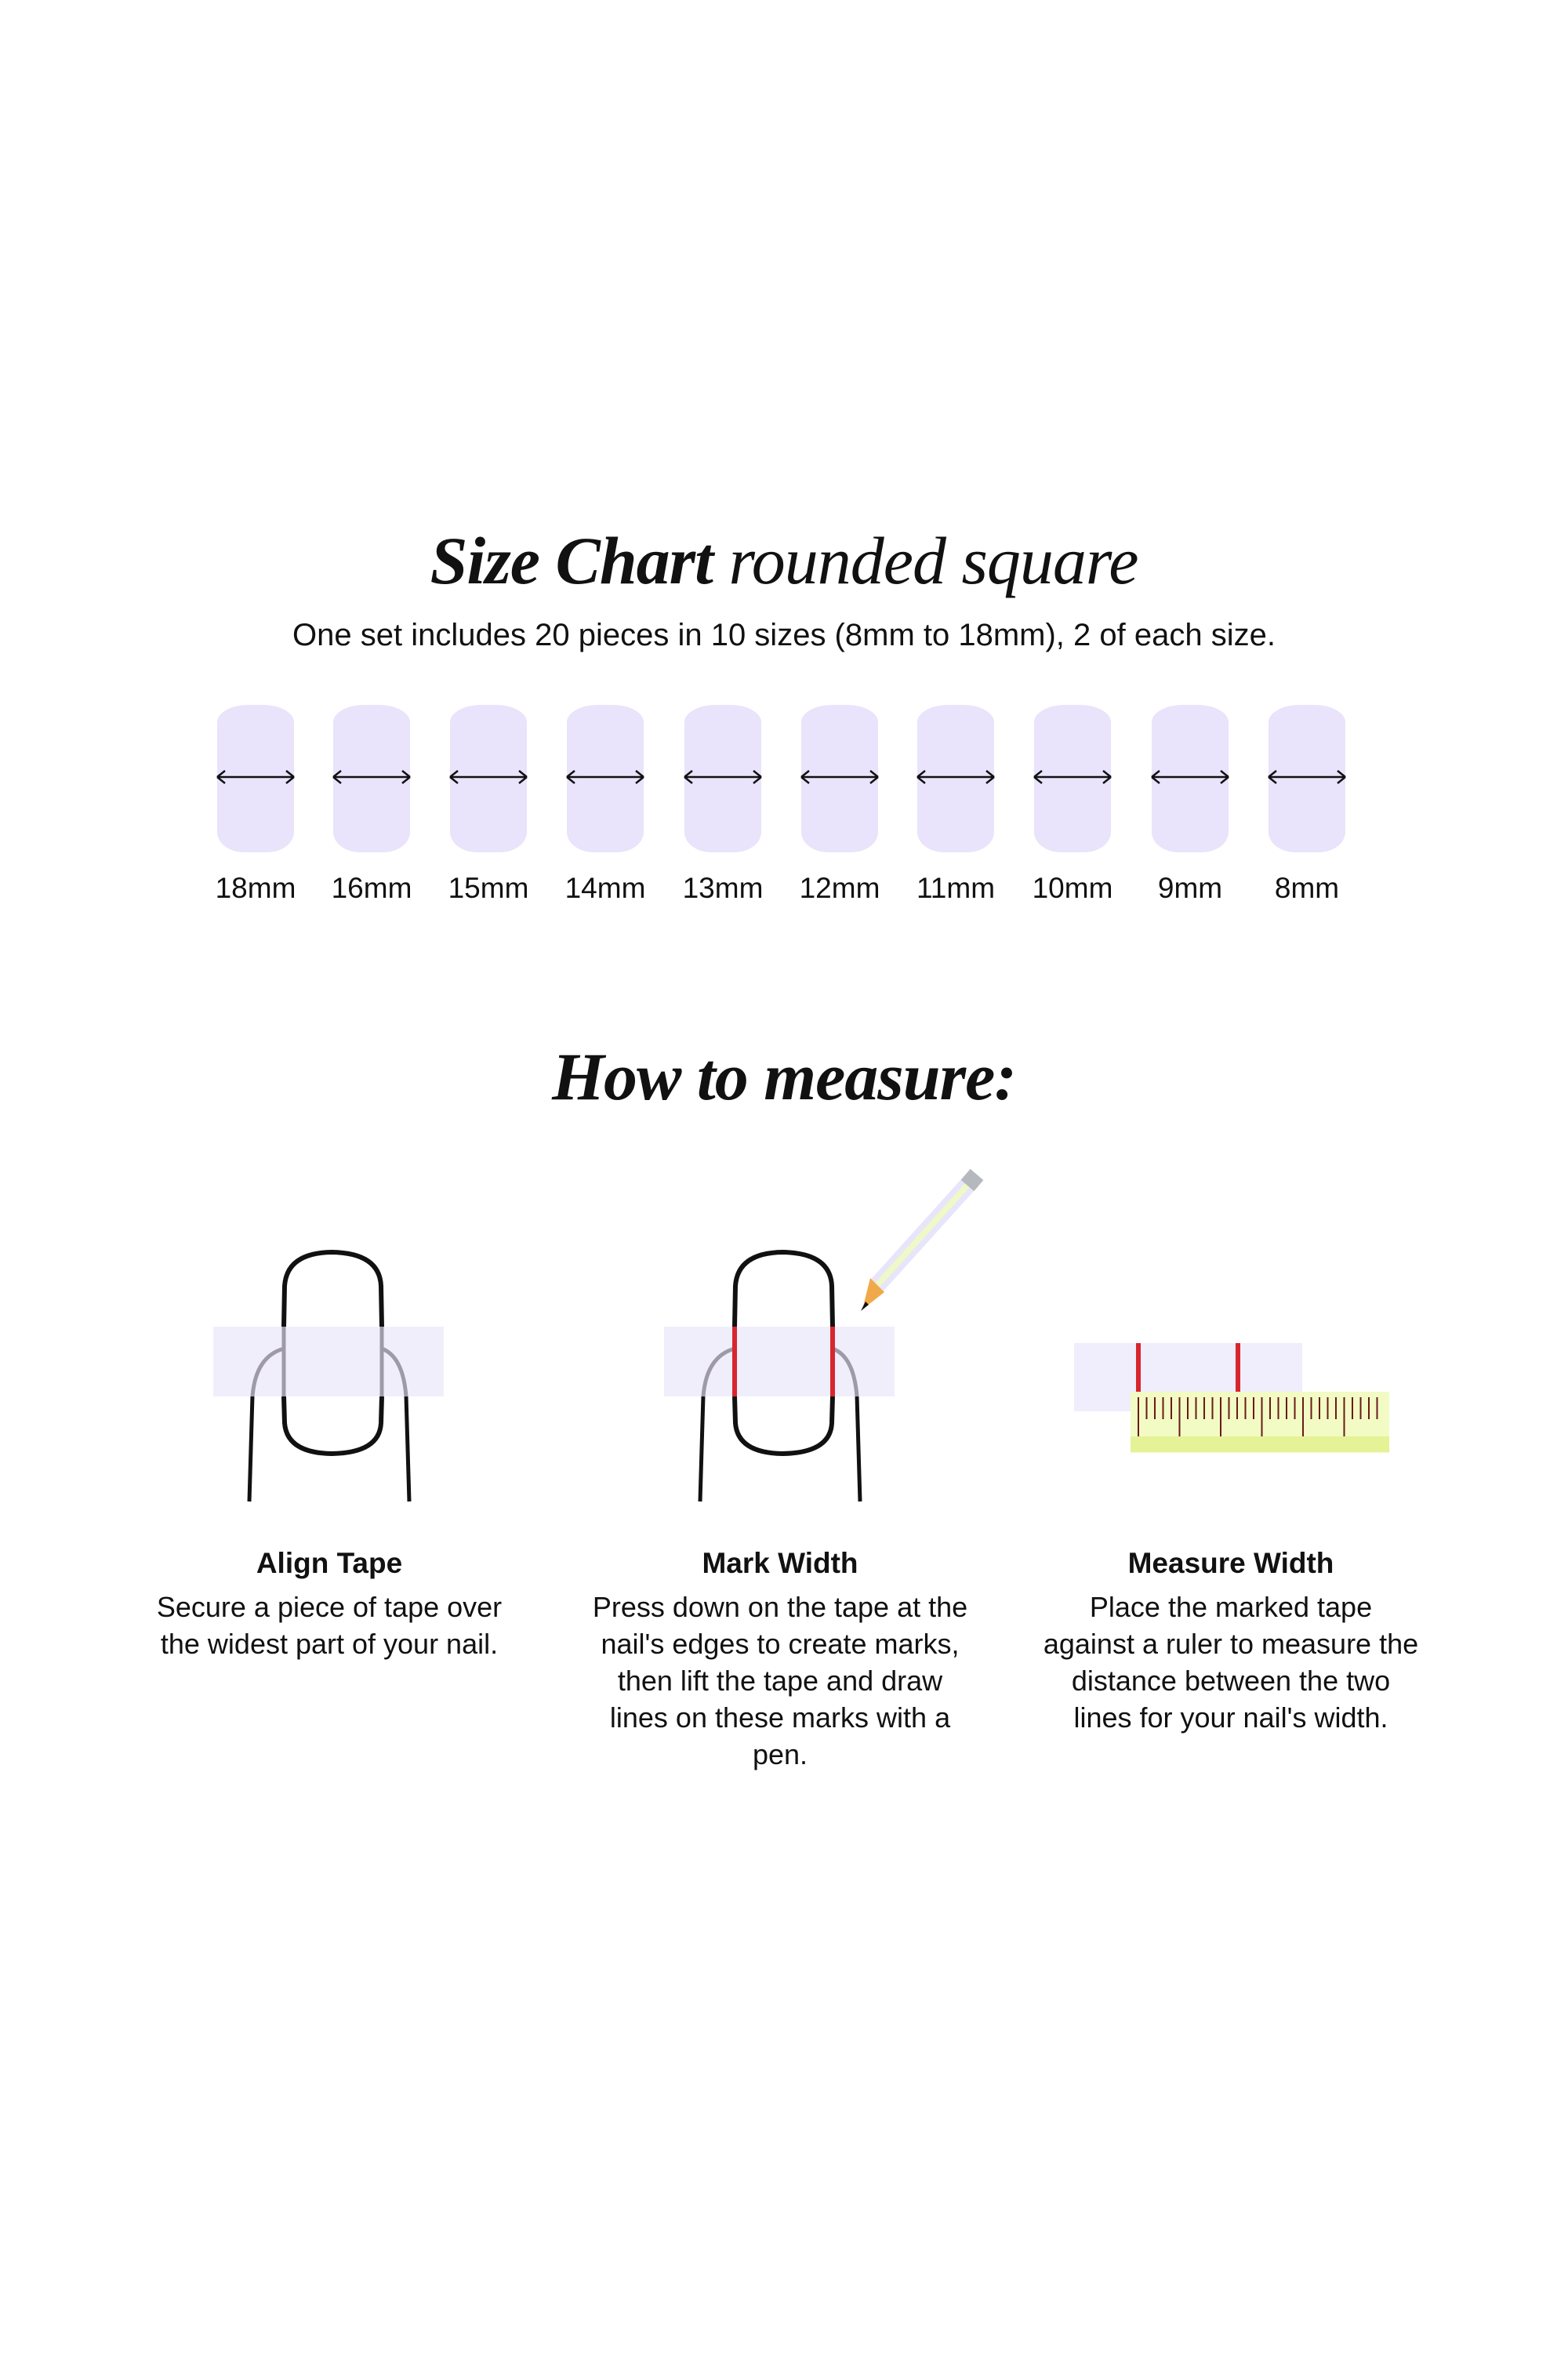  What do you see at coordinates (371, 888) in the screenshot?
I see `size-label: 16mm` at bounding box center [371, 888].